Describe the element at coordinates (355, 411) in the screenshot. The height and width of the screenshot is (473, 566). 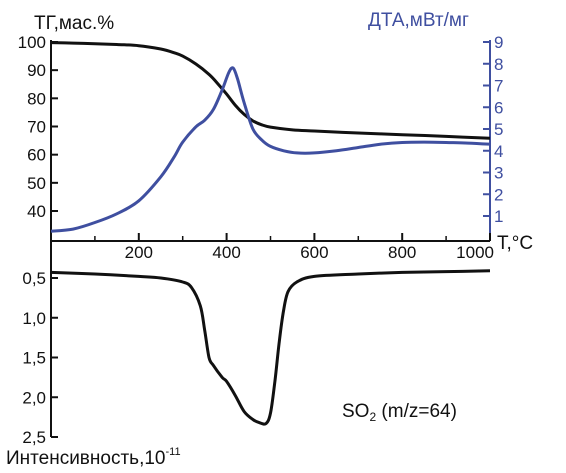
I see `so2-annotation-main: SO` at that location.